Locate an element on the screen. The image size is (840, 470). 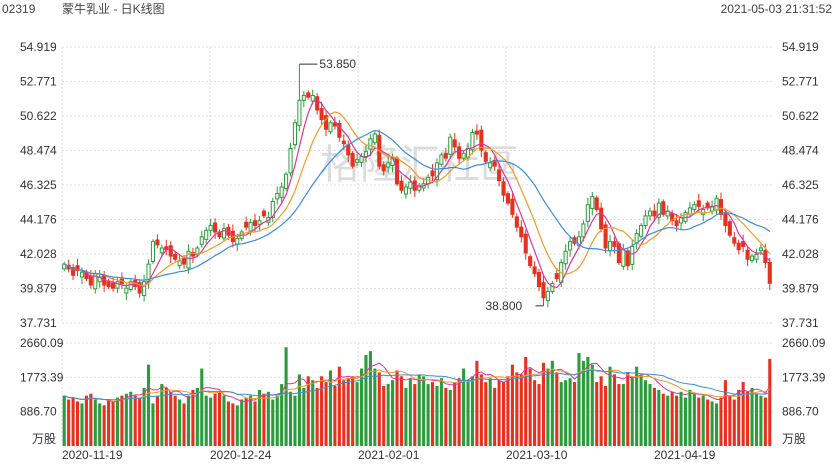
high-label: 53.850 is located at coordinates (337, 64).